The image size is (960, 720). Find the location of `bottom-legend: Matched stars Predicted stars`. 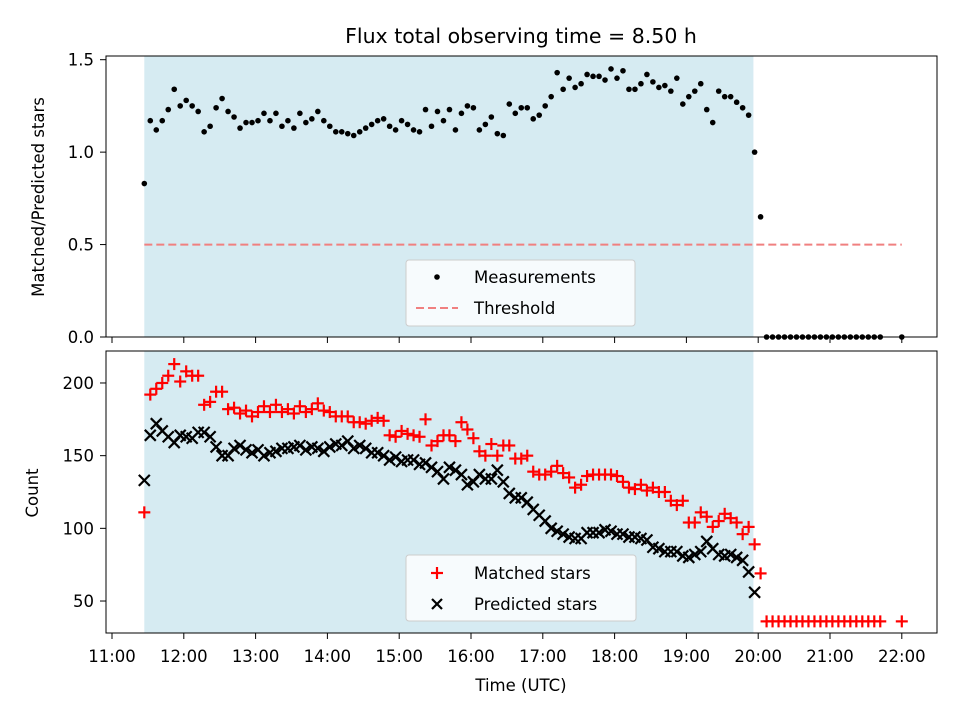

bottom-legend: Matched stars Predicted stars is located at coordinates (521, 588).